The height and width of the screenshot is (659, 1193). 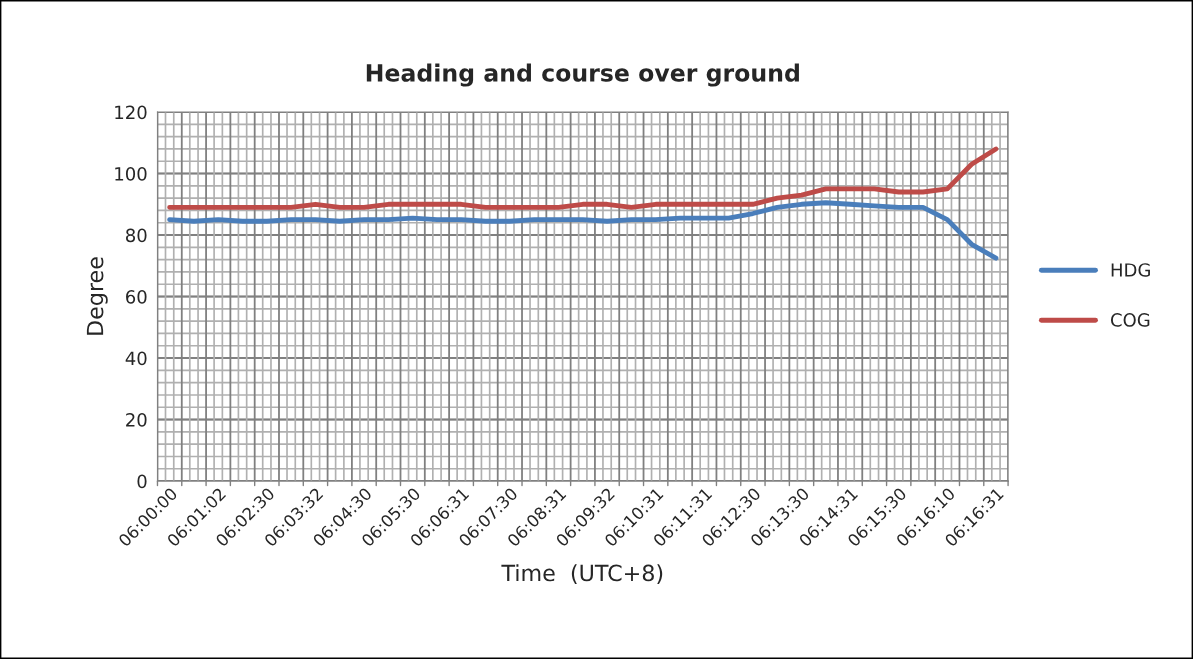 I want to click on y-tick-label: 40, so click(x=136, y=358).